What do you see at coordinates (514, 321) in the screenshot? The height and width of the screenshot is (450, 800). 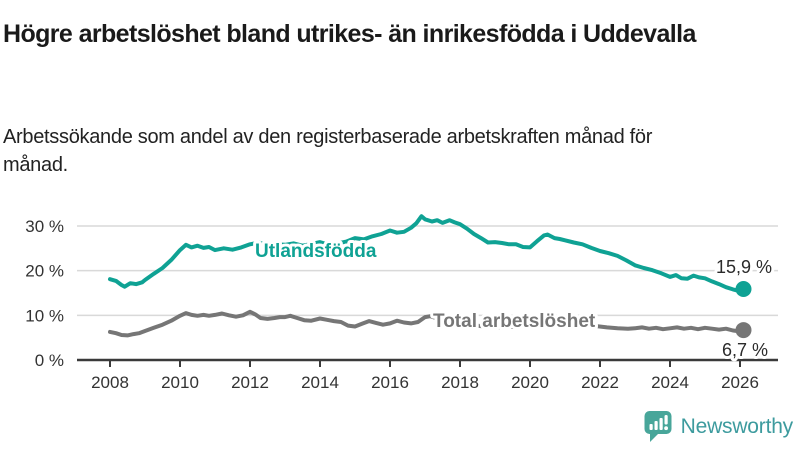 I see `series-label-1: Total arbetslöshet` at bounding box center [514, 321].